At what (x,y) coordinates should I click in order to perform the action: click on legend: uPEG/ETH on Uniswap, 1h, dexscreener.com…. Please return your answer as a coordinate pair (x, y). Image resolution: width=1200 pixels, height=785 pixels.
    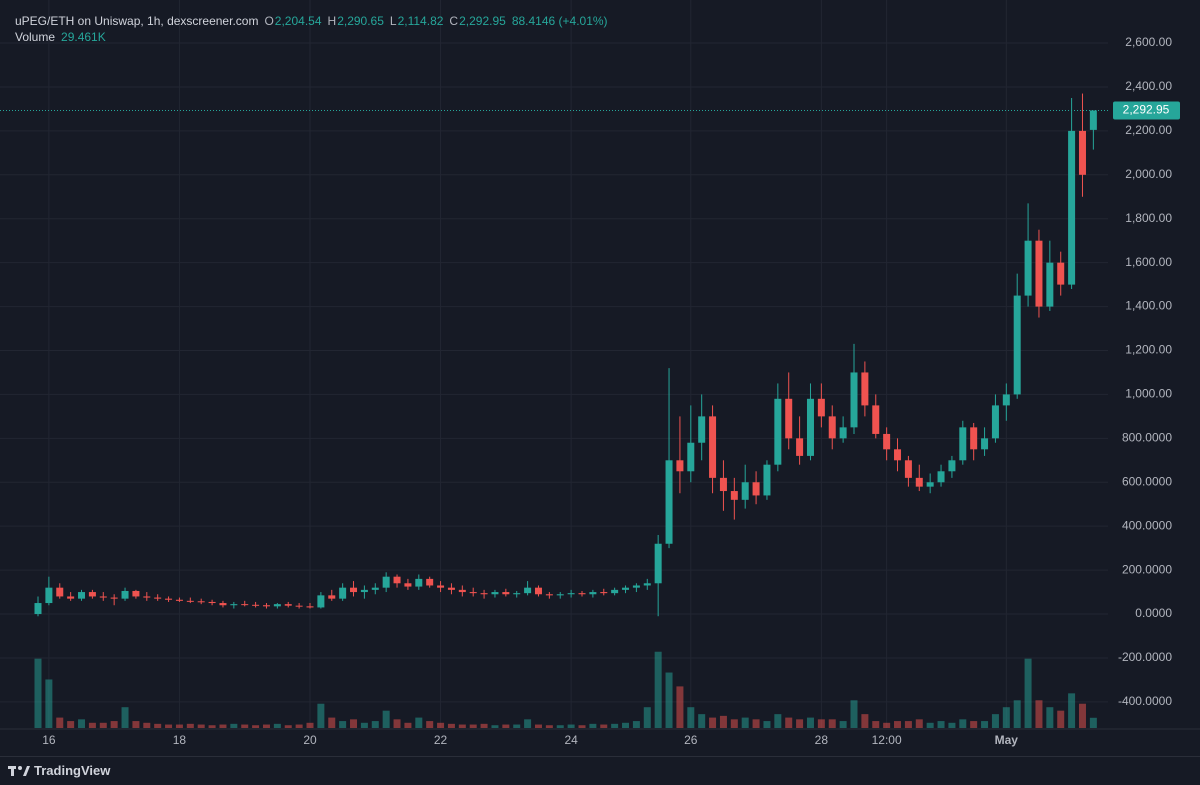
    Looking at the image, I should click on (311, 29).